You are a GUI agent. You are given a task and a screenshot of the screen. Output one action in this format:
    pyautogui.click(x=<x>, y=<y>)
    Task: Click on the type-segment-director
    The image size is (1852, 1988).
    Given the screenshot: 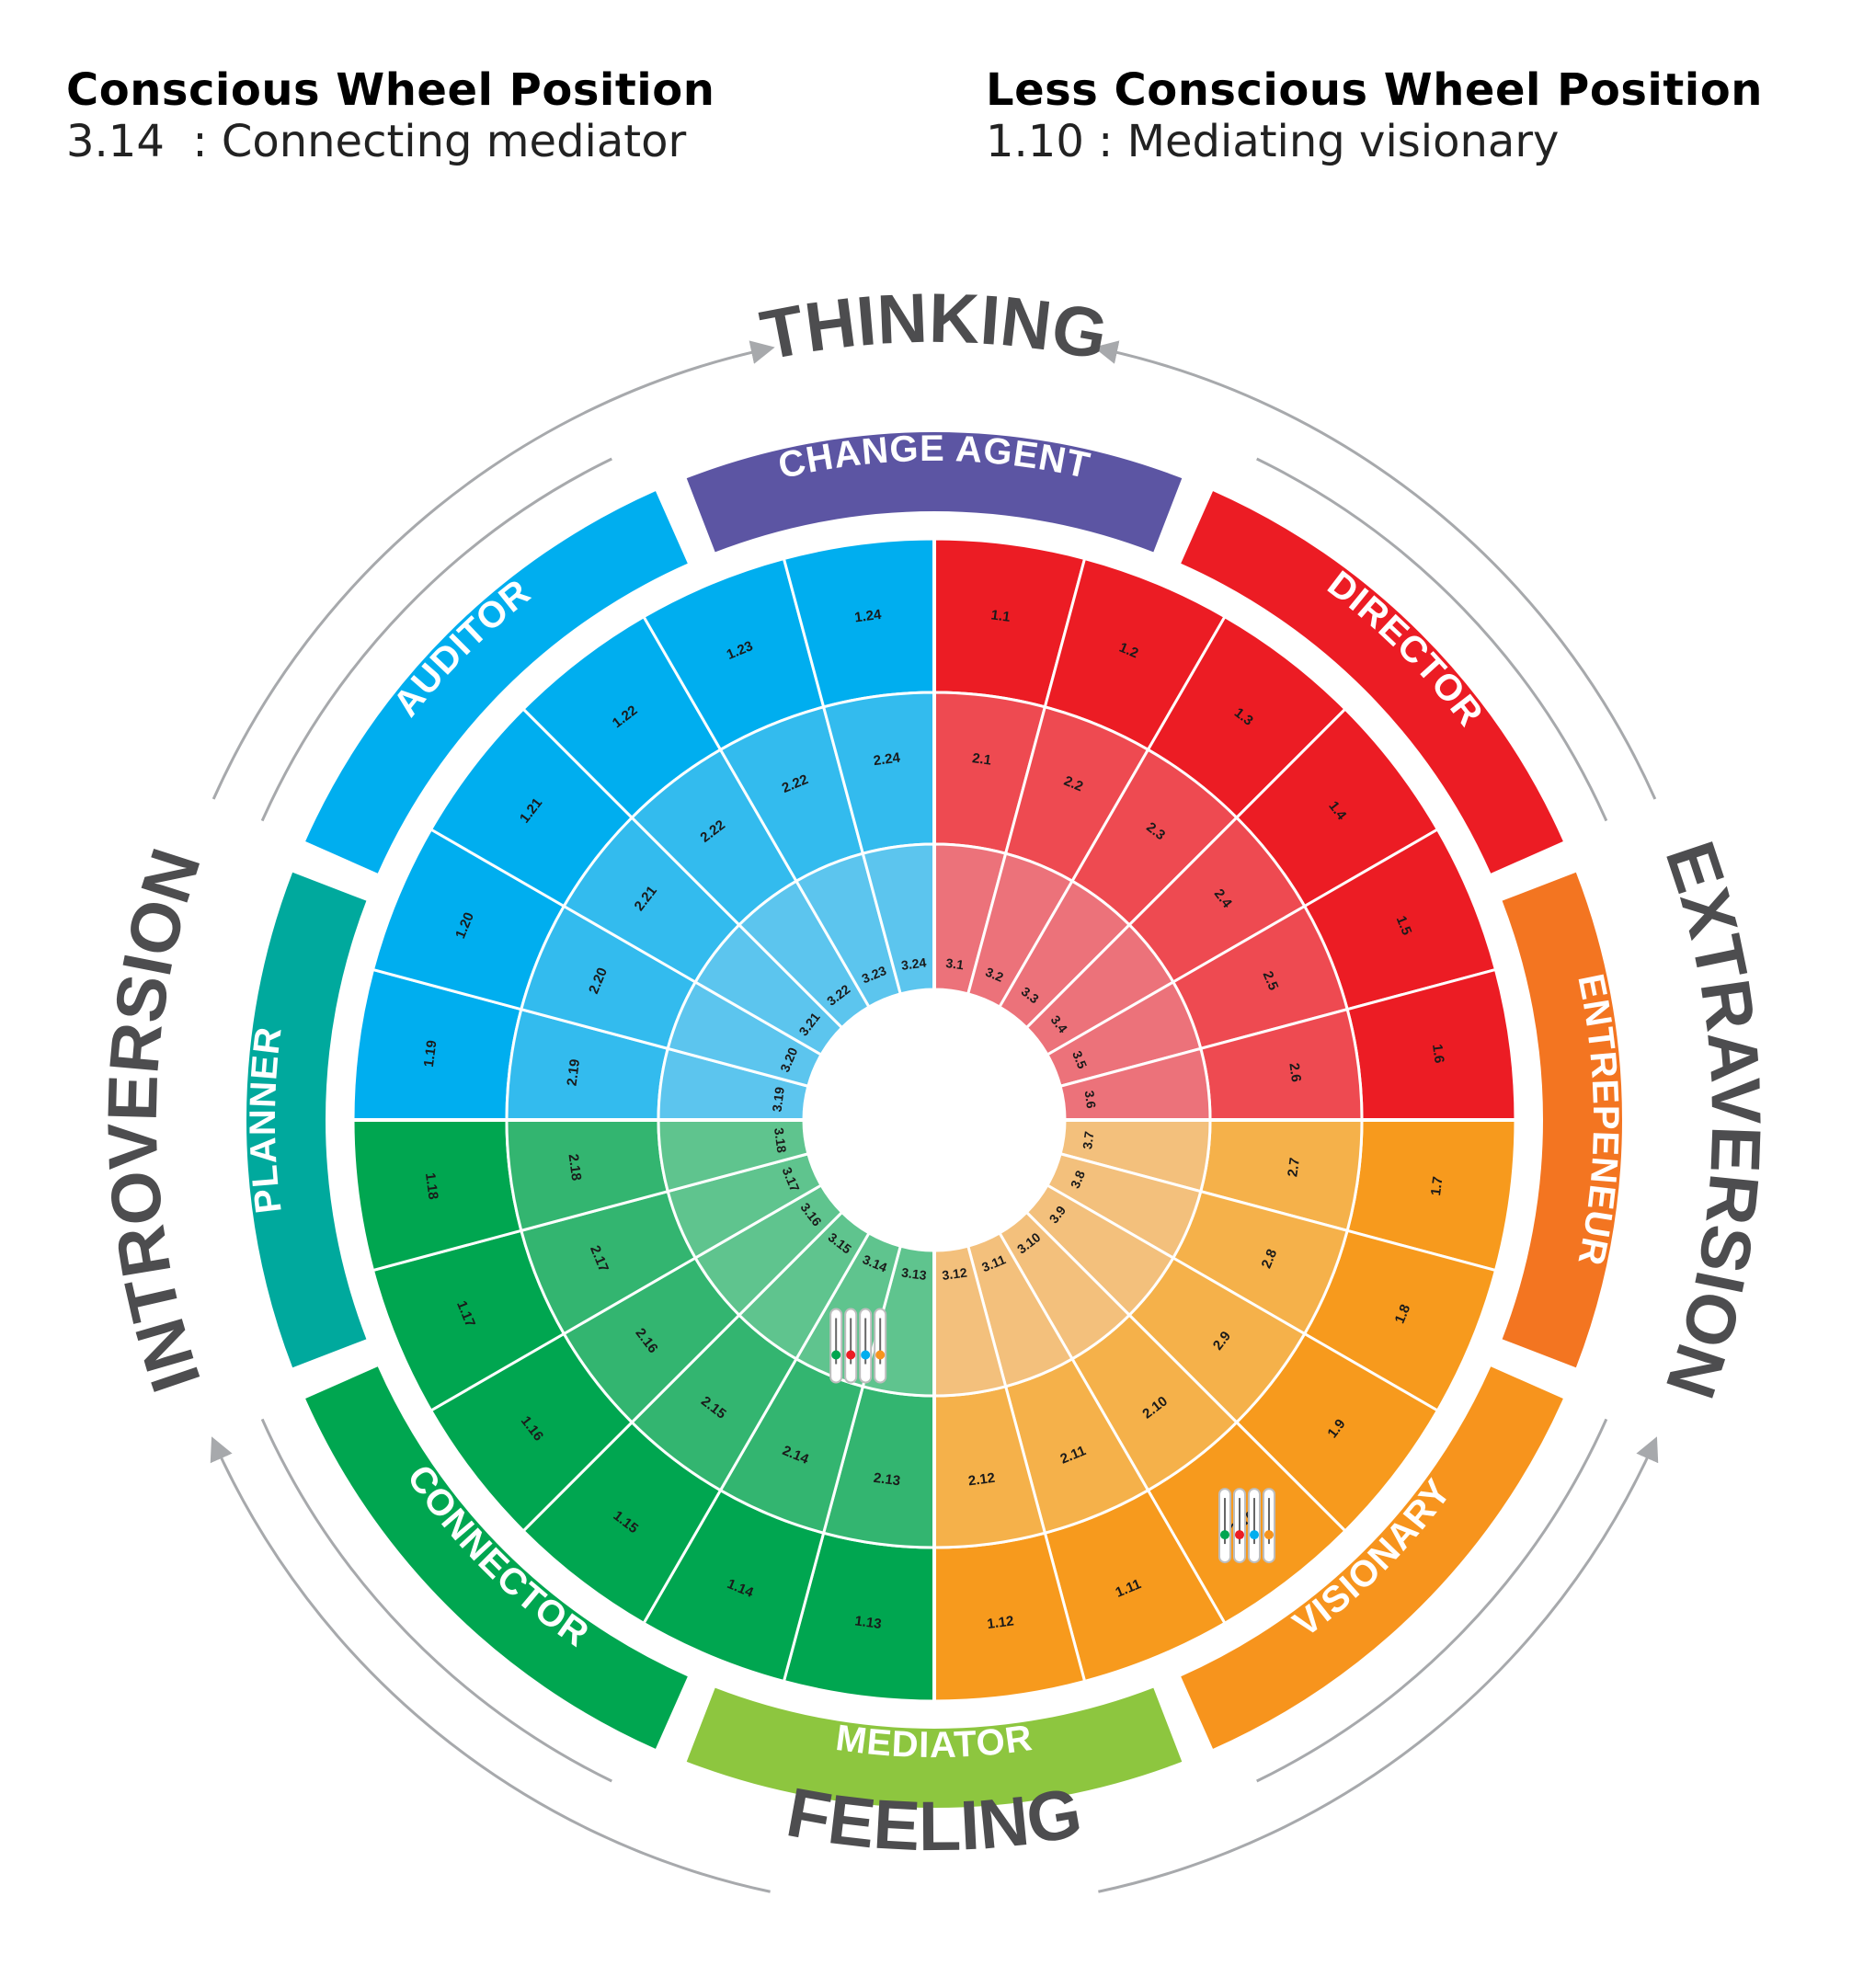 What is the action you would take?
    pyautogui.click(x=1372, y=682)
    